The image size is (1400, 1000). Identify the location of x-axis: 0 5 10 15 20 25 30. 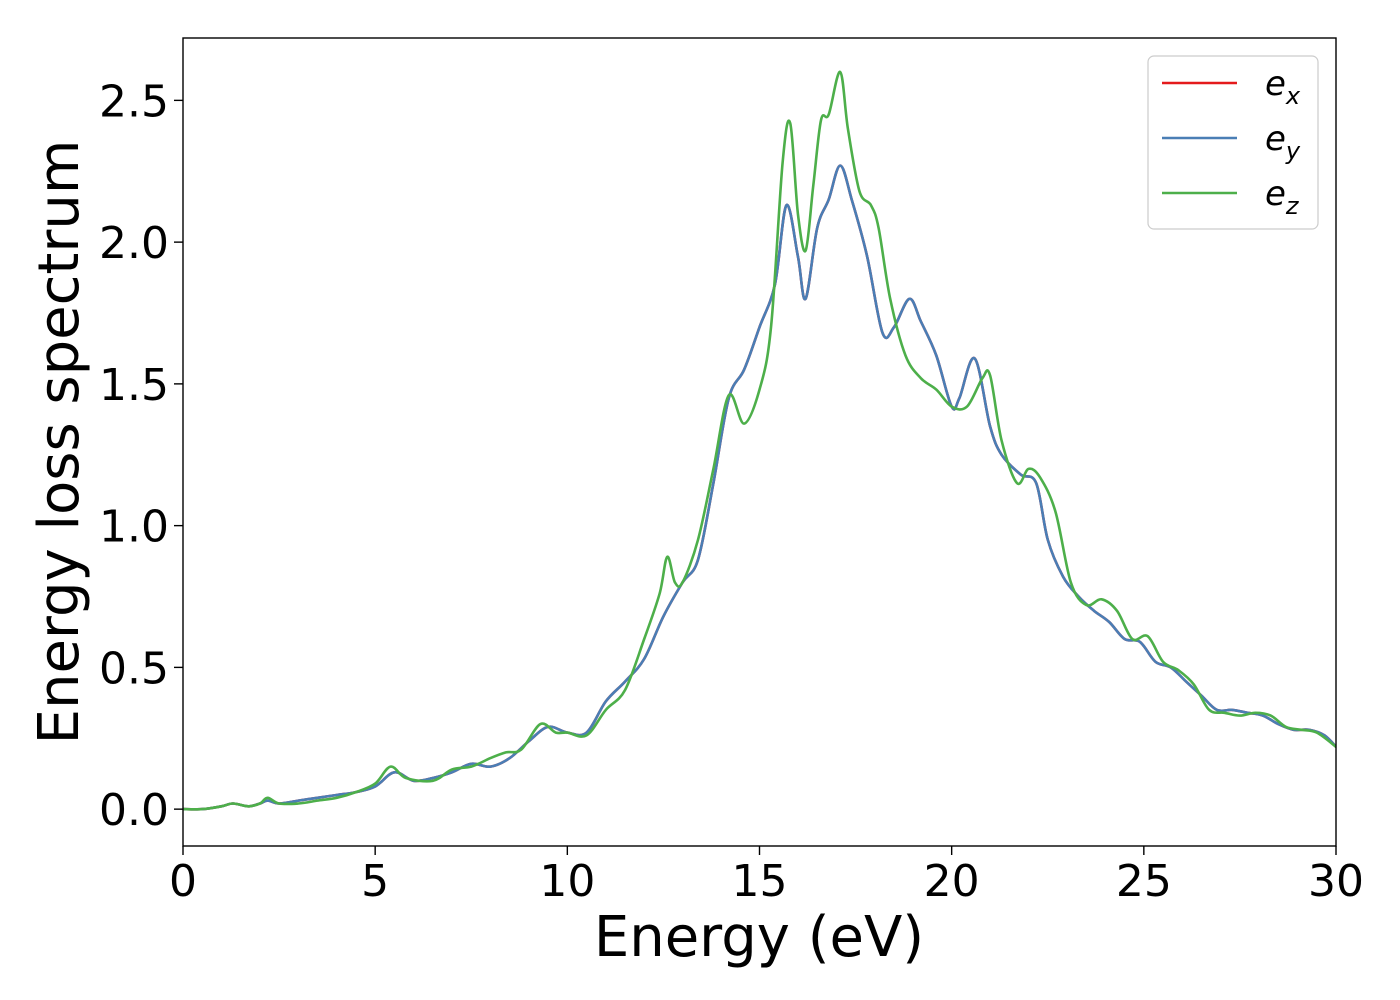
(766, 876).